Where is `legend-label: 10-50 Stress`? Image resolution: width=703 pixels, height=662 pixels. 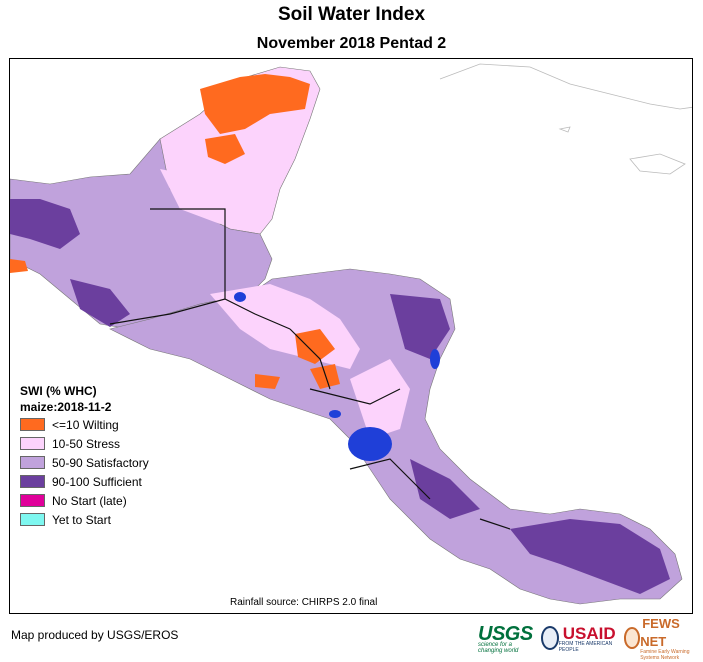 legend-label: 10-50 Stress is located at coordinates (86, 443).